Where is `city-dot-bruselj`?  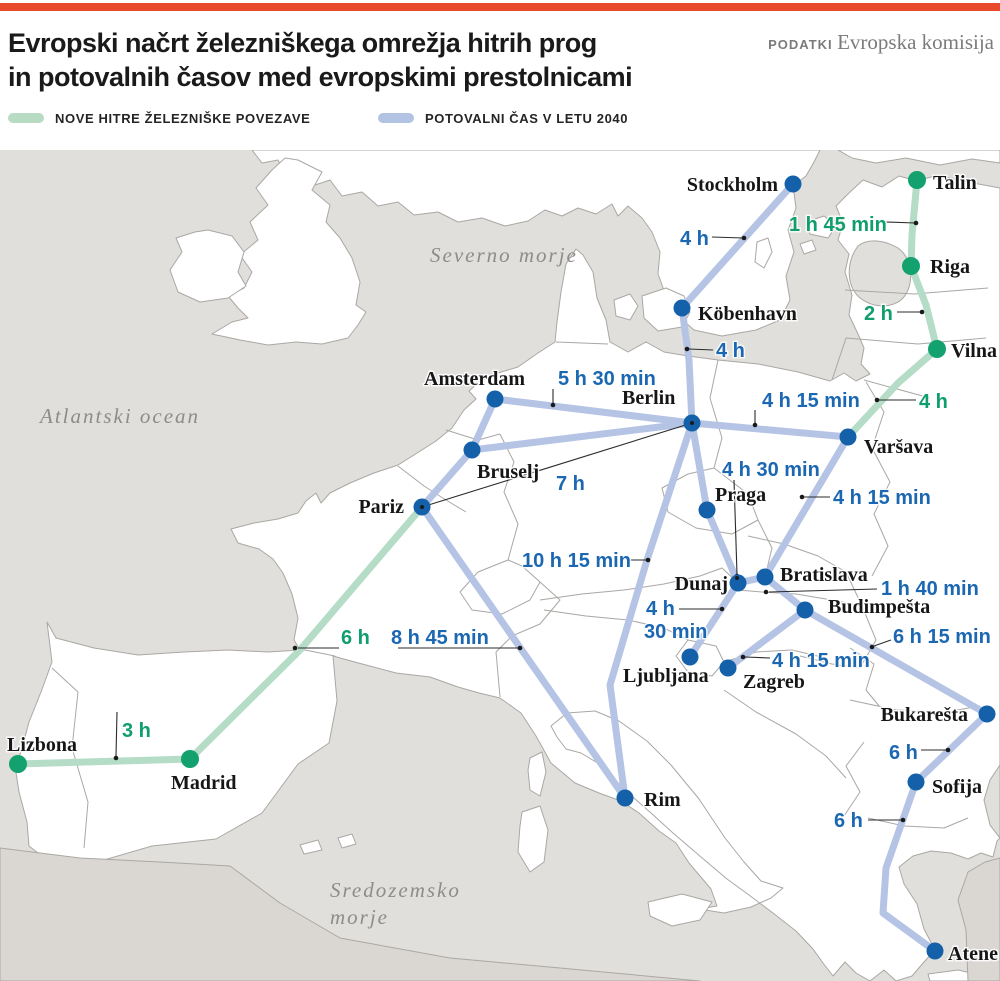
city-dot-bruselj is located at coordinates (472, 450).